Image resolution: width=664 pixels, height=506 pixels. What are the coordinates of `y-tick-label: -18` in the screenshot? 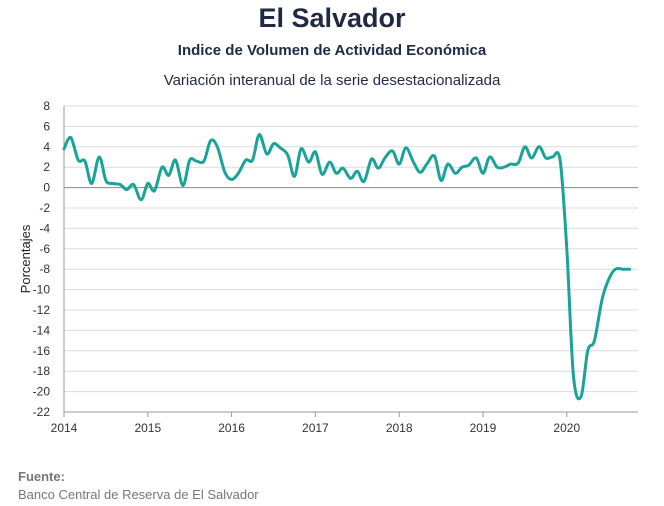 It's located at (42, 371).